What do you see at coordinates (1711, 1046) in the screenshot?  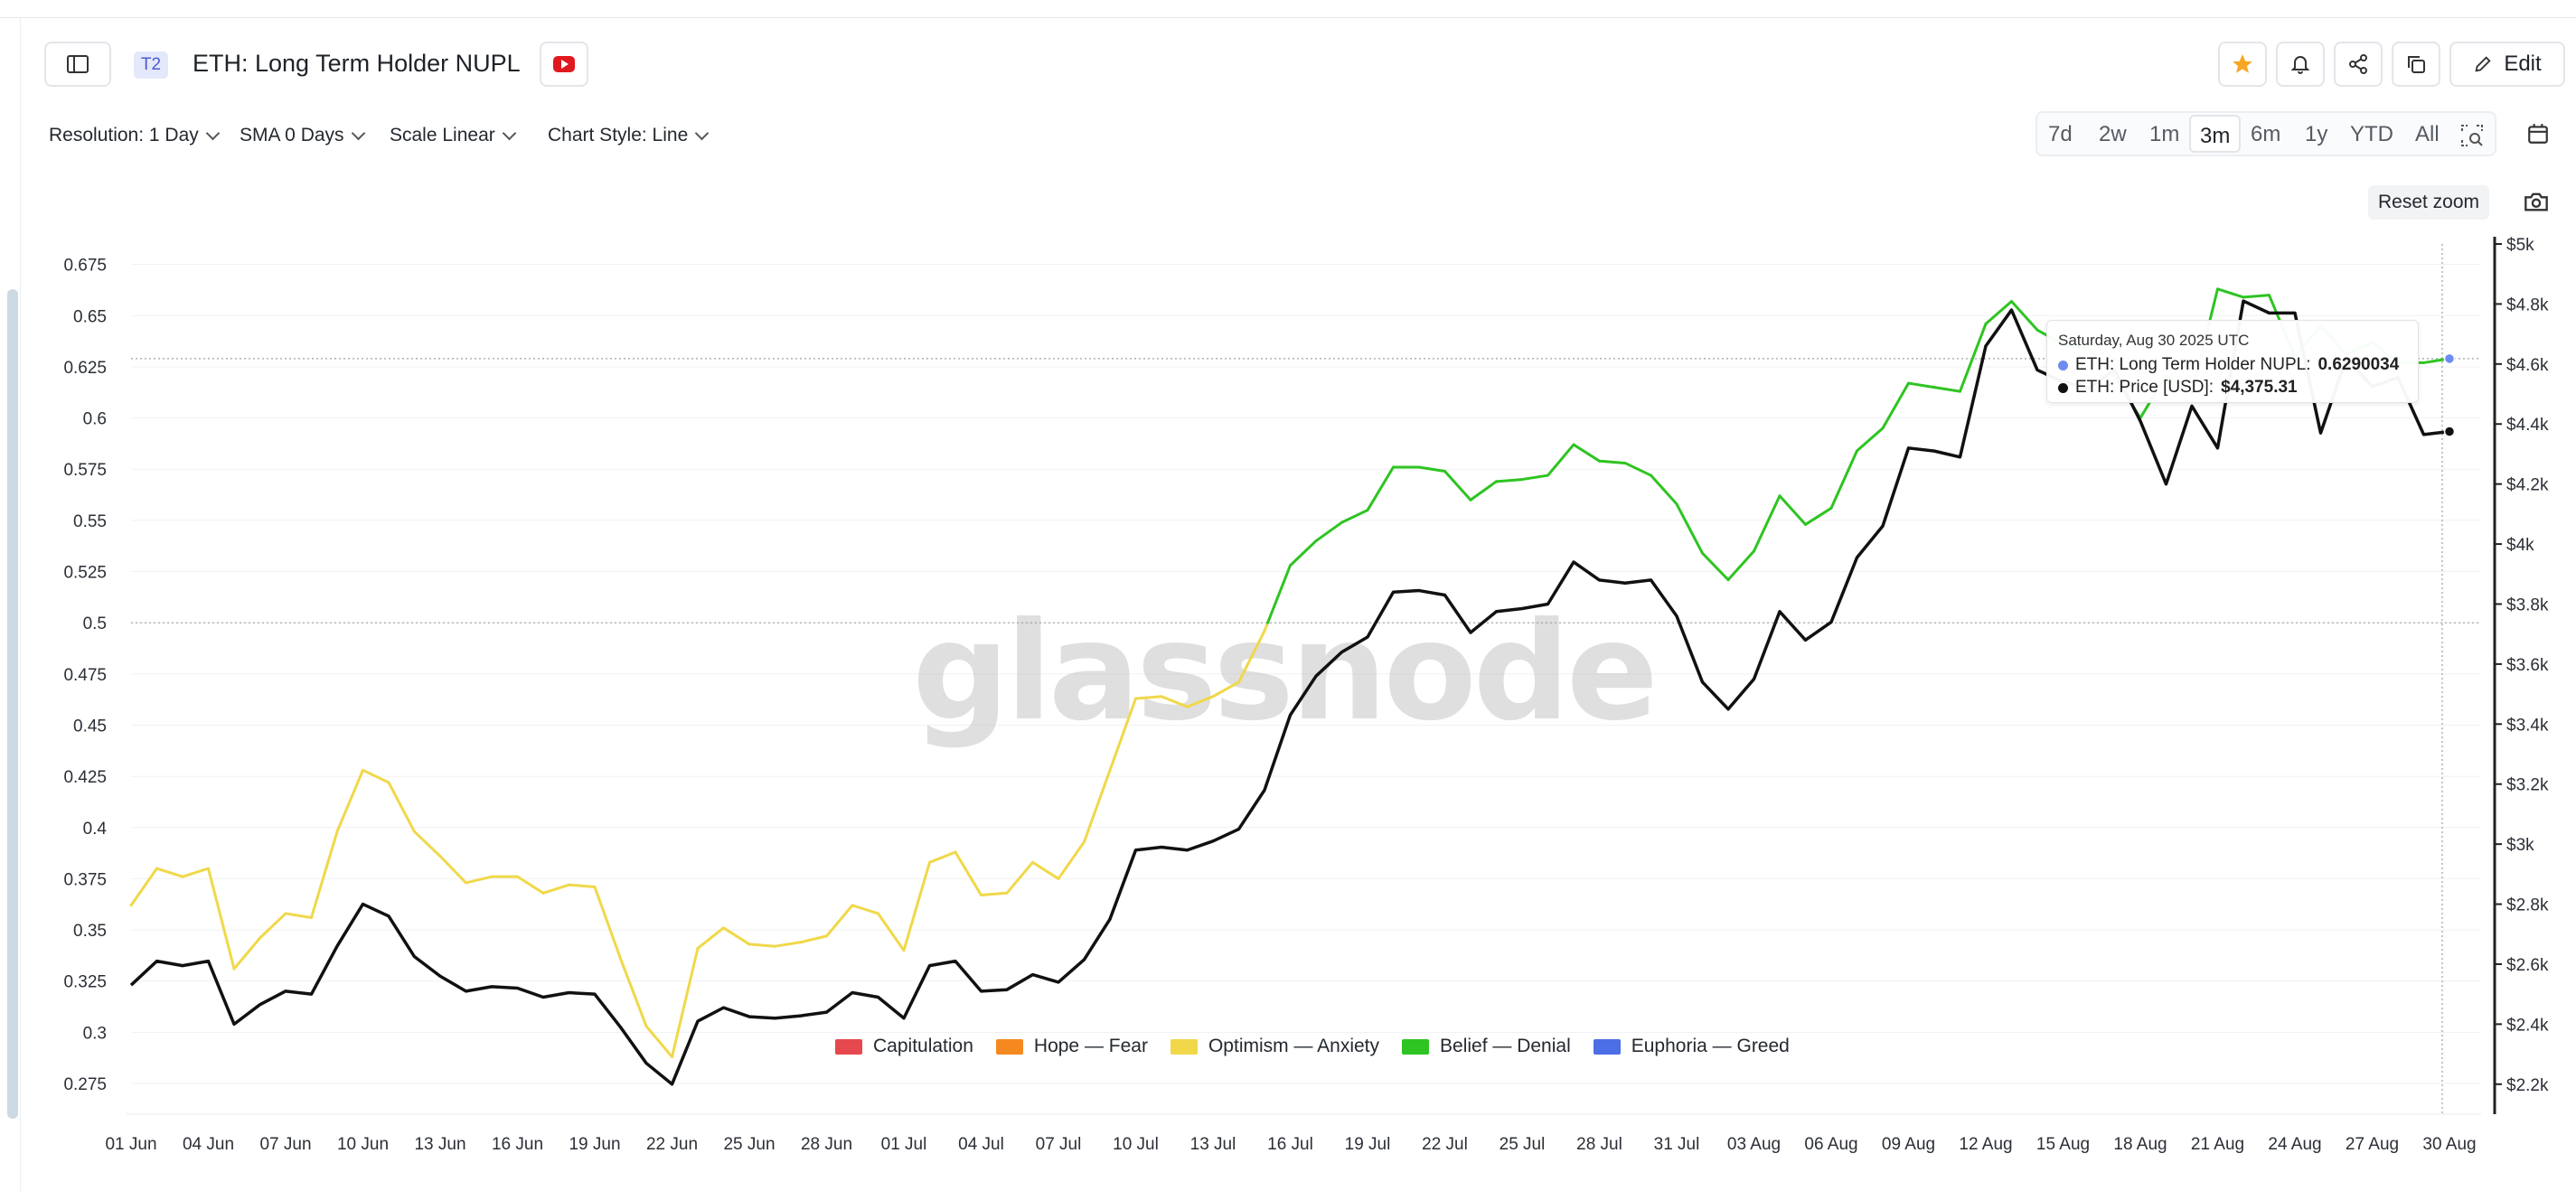 I see `legend-label: Euphoria — Greed` at bounding box center [1711, 1046].